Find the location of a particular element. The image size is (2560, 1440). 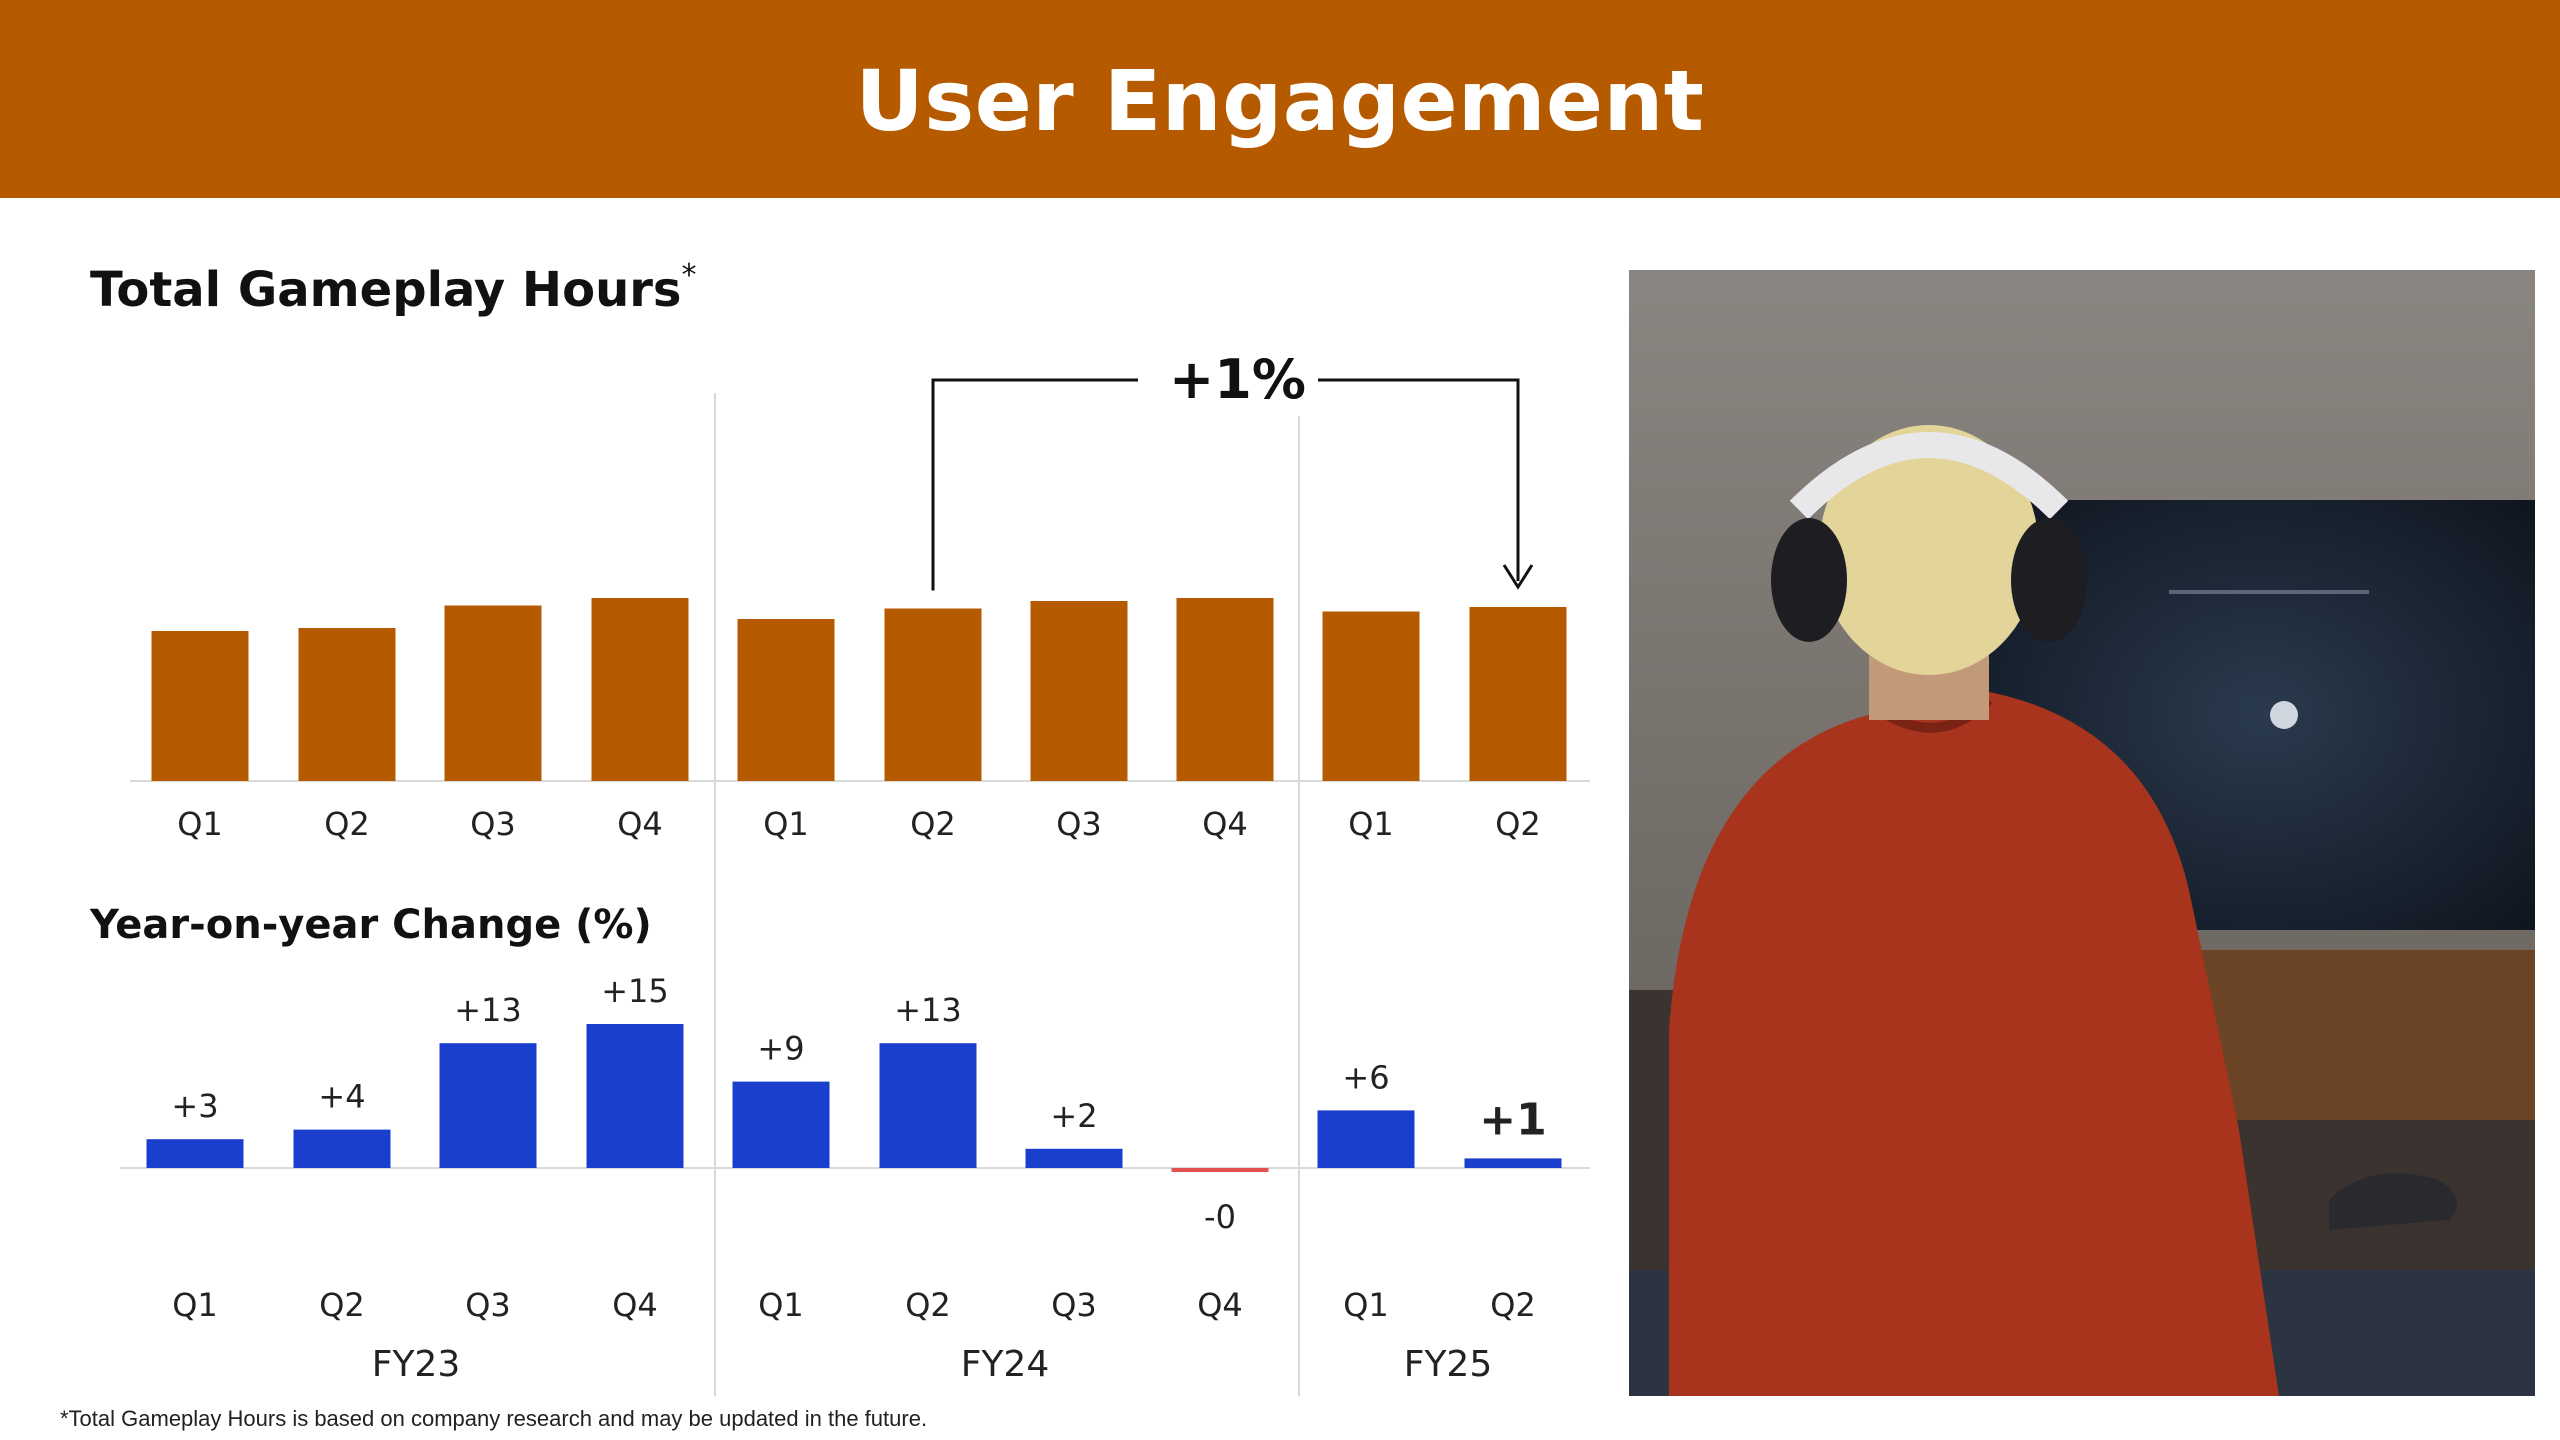

growth-label: +1% is located at coordinates (1237, 379).